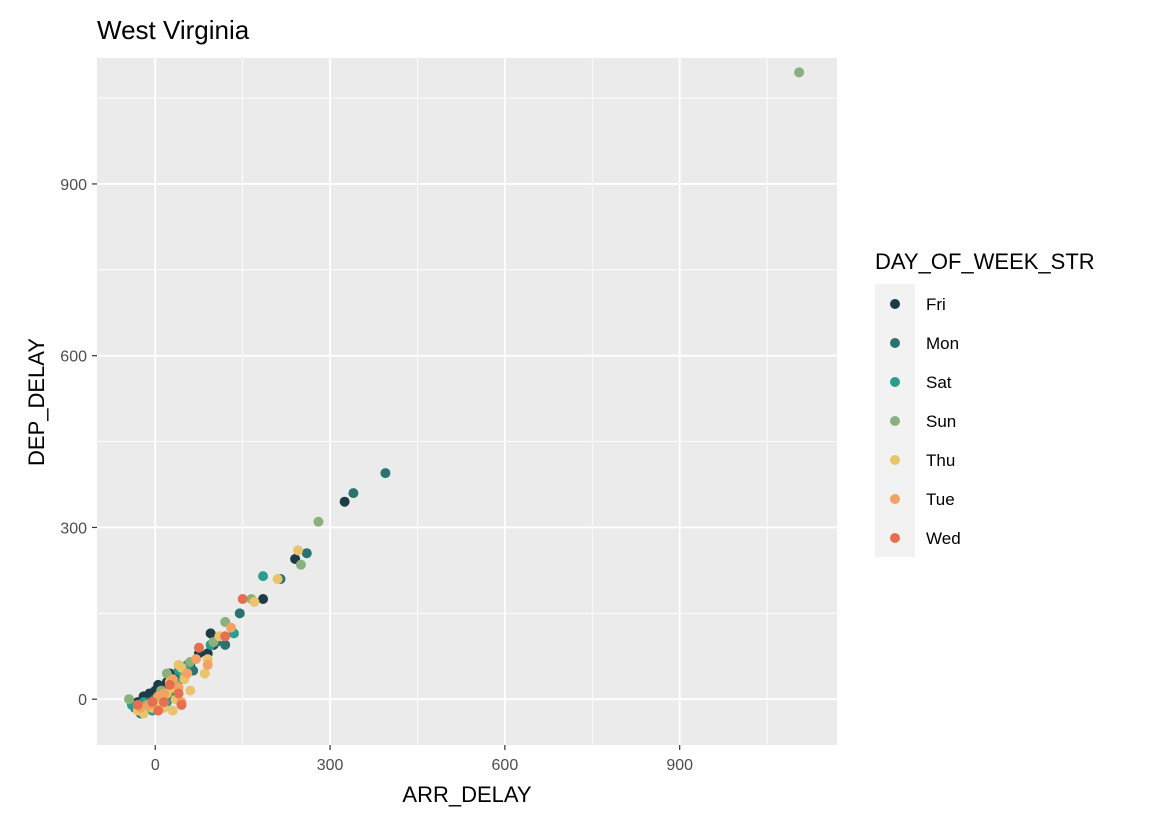  What do you see at coordinates (895, 499) in the screenshot?
I see `legend-key-tue` at bounding box center [895, 499].